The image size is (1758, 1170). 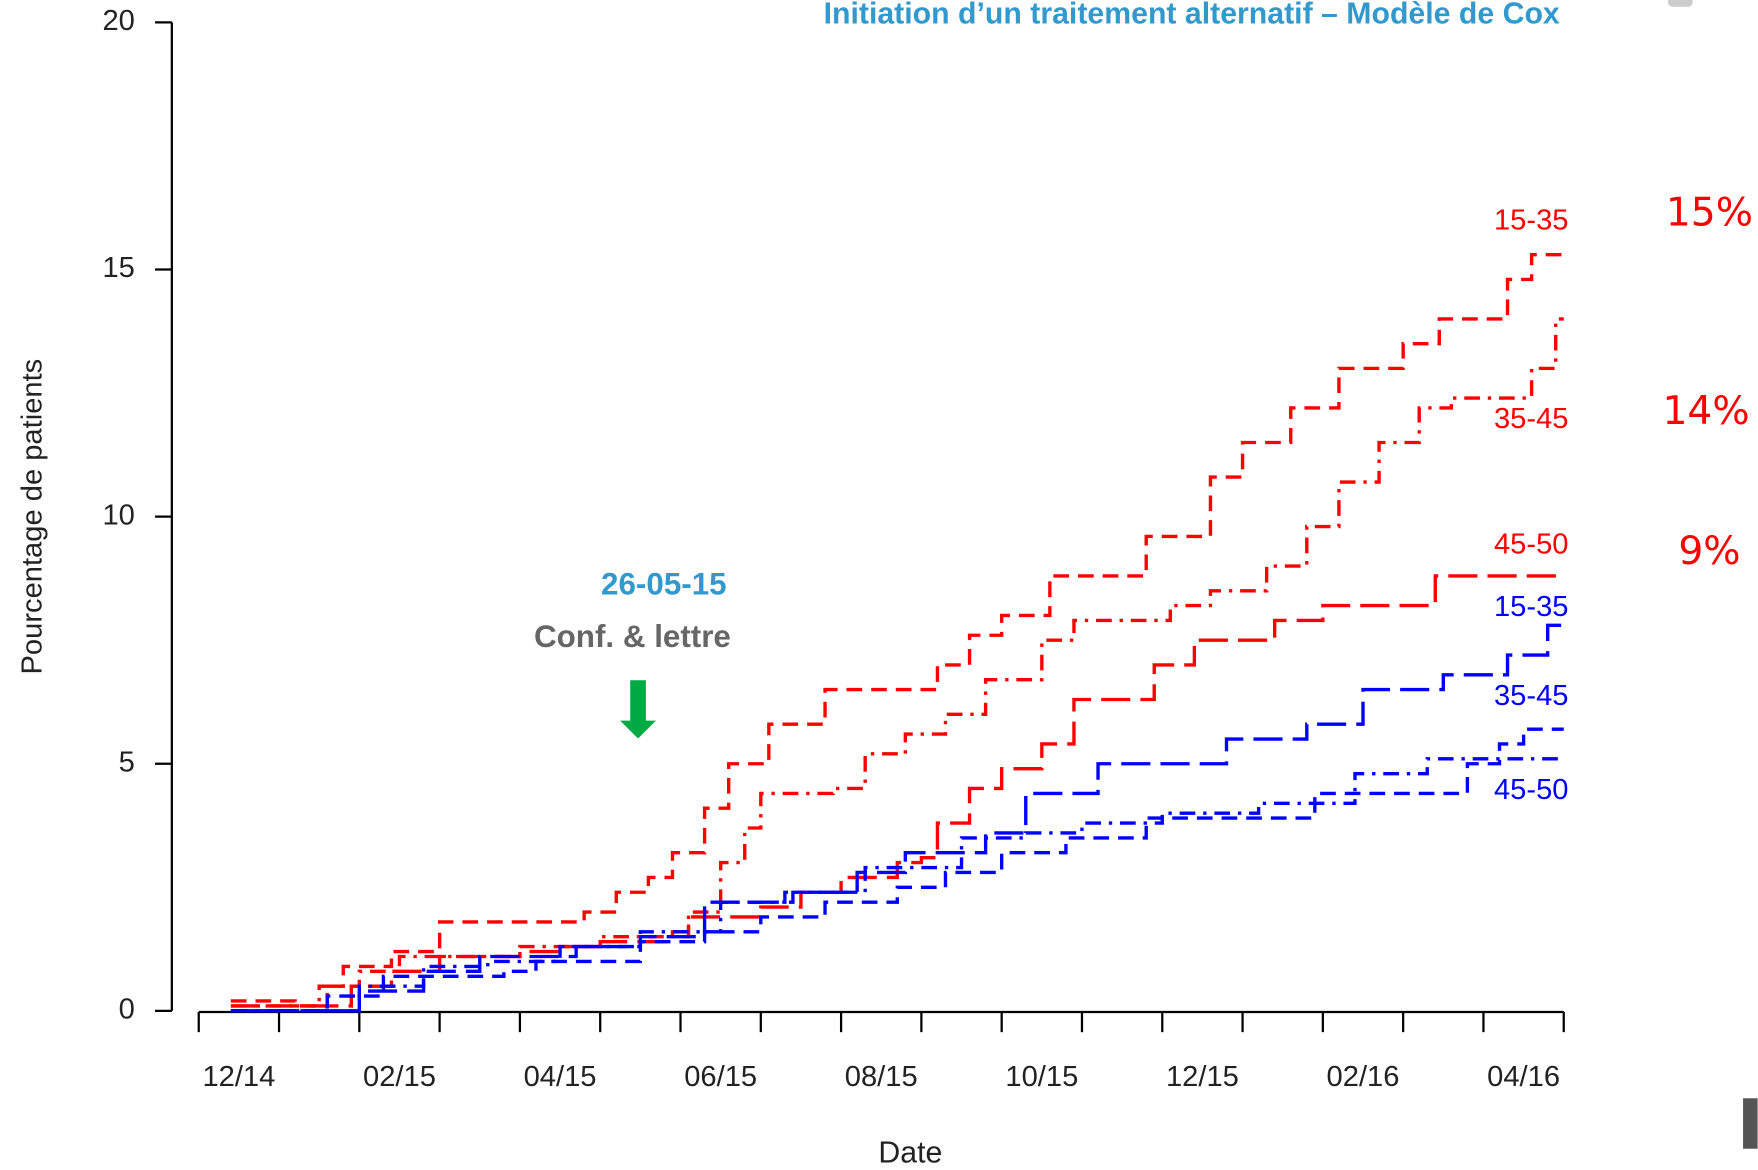 What do you see at coordinates (33, 517) in the screenshot?
I see `y-axis-label: Pourcentage de patients` at bounding box center [33, 517].